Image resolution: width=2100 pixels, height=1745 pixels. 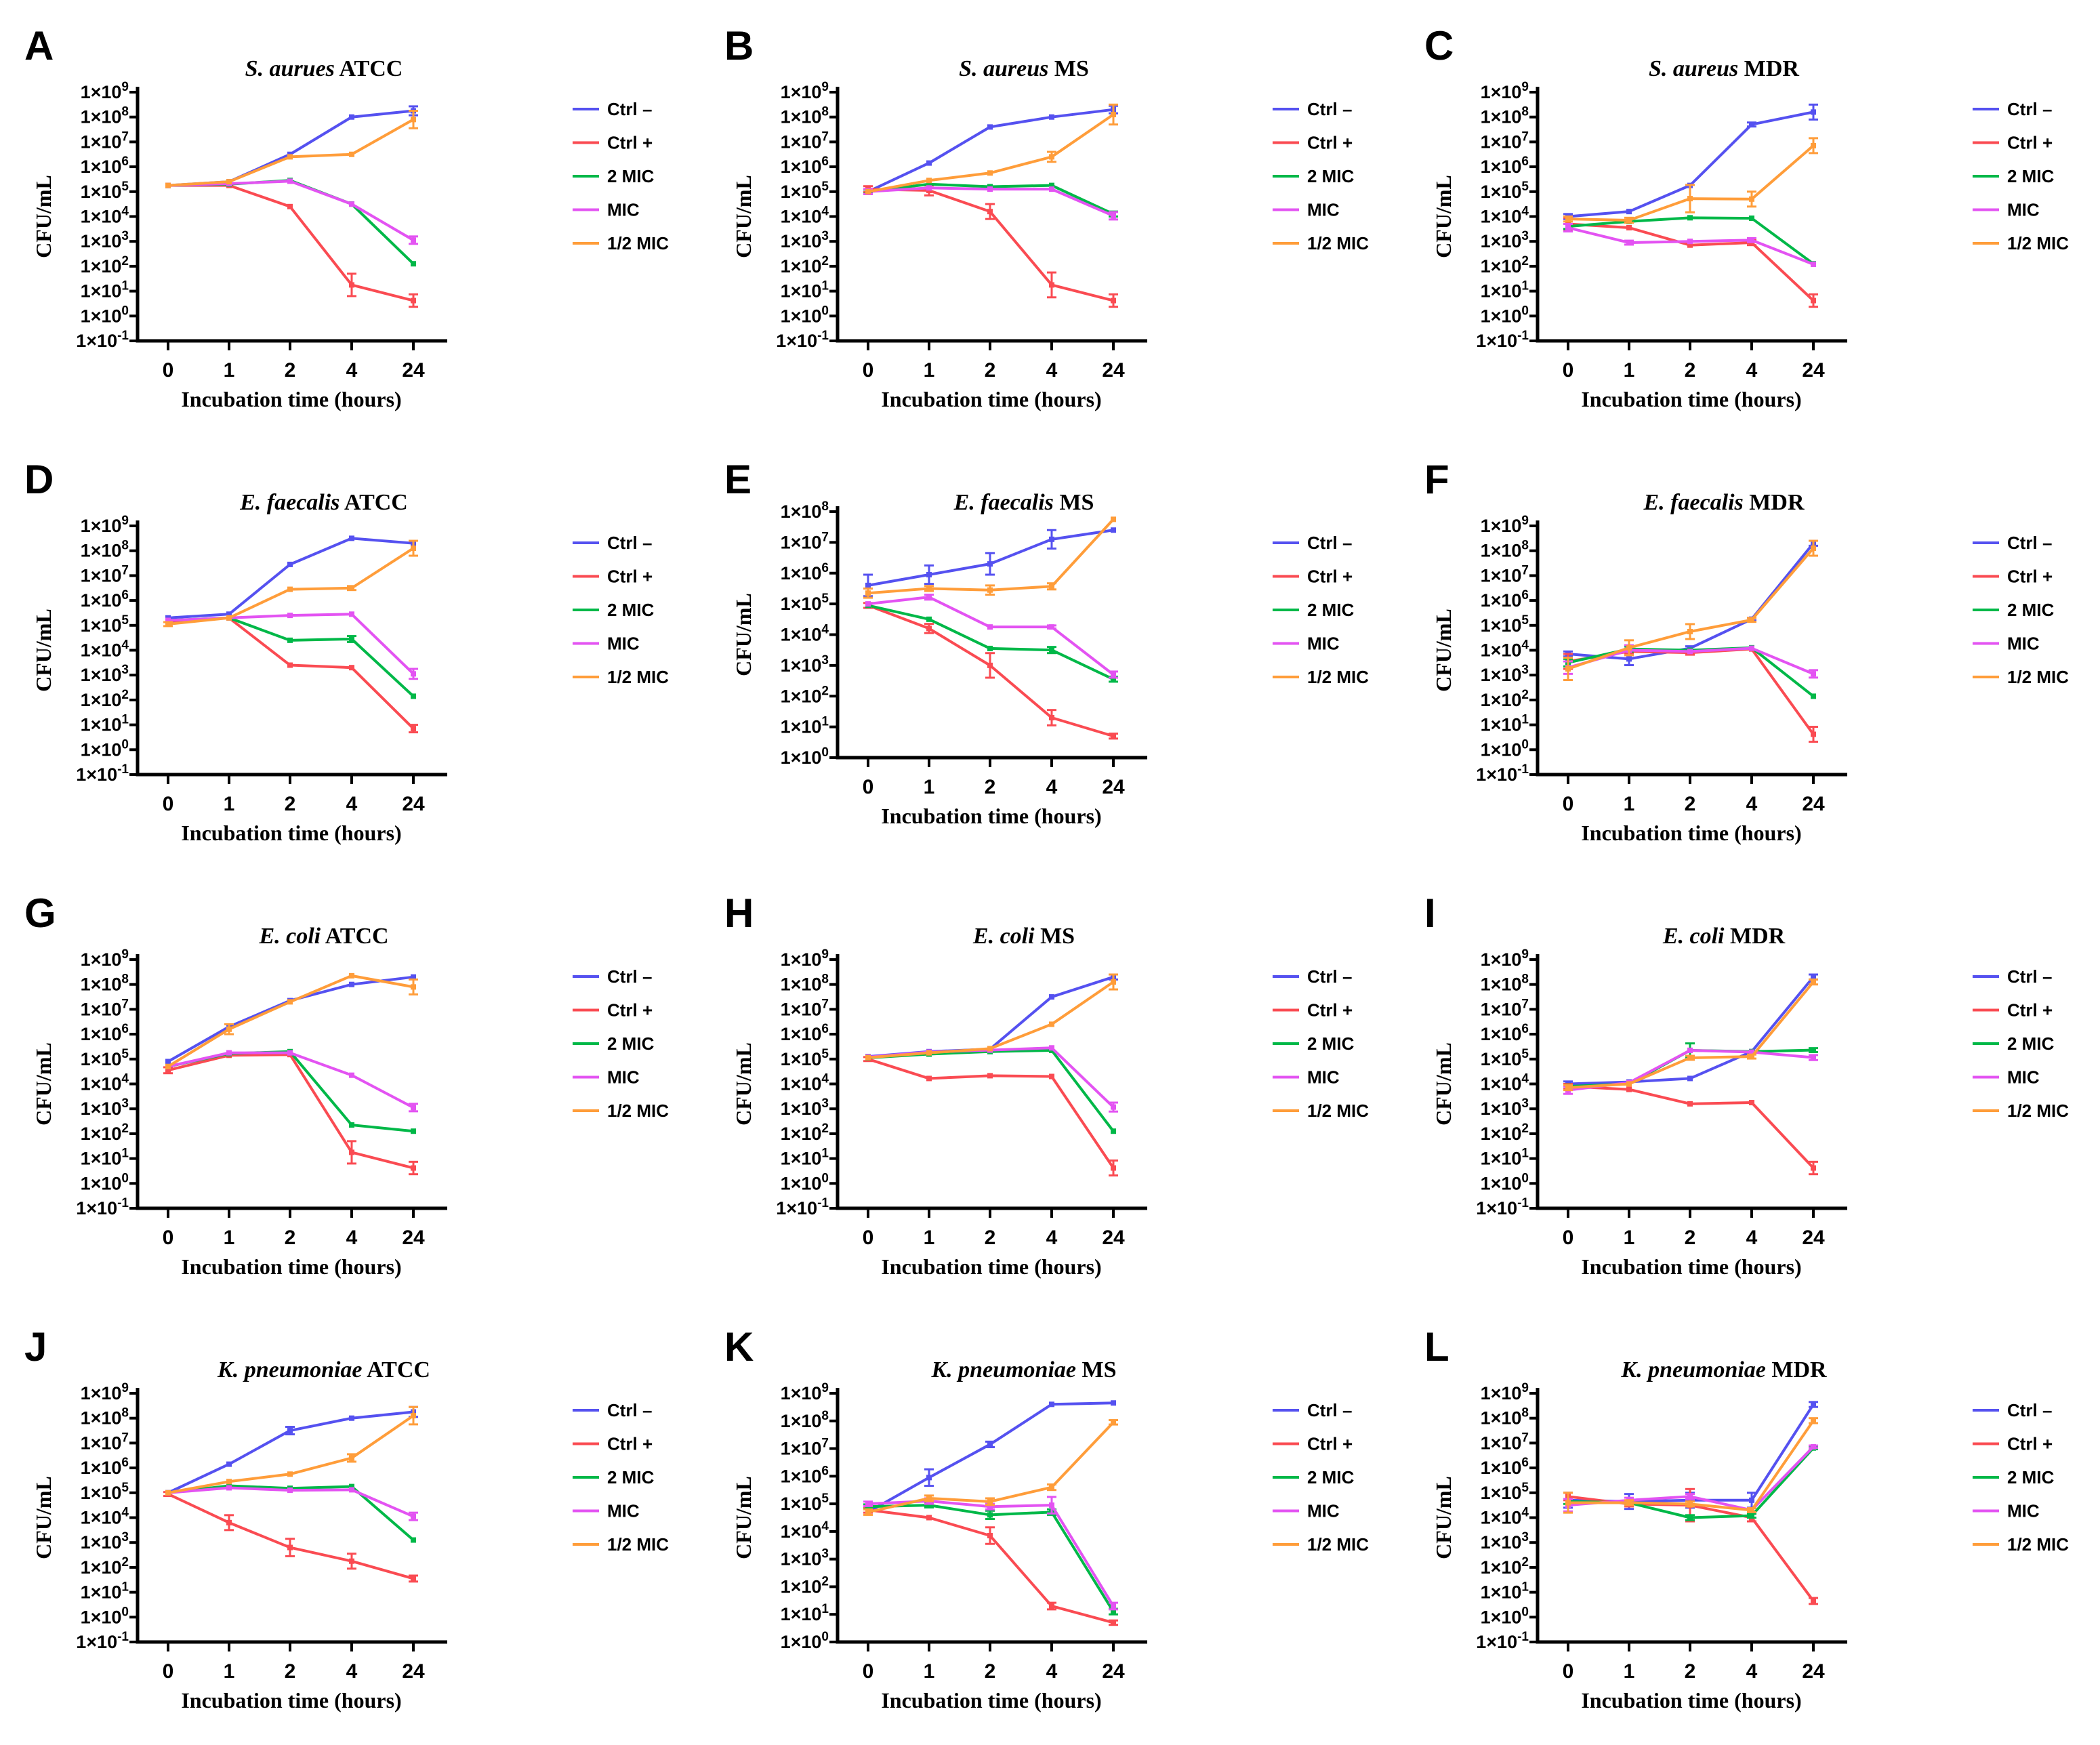 I want to click on x-tick-label: 24, so click(x=413, y=371).